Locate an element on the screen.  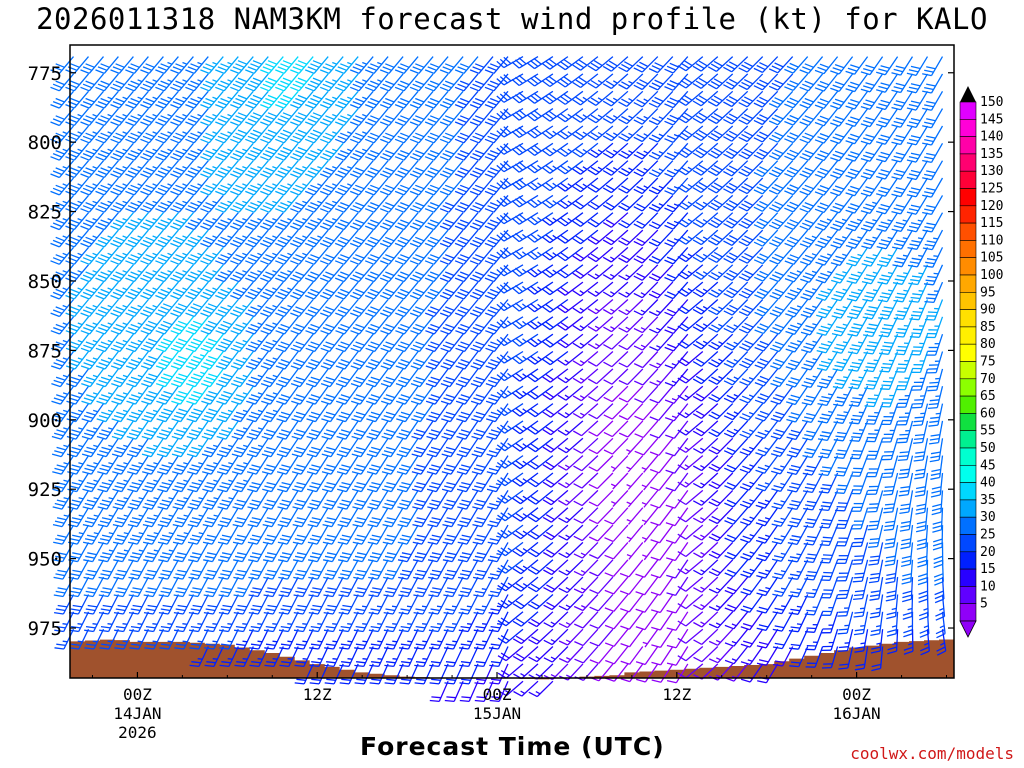
colorbar-bin is located at coordinates (968, 370).